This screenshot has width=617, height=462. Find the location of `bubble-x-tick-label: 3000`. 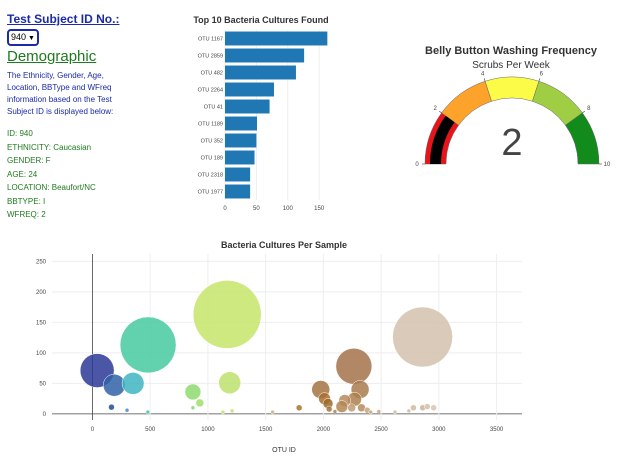

bubble-x-tick-label: 3000 is located at coordinates (439, 430).